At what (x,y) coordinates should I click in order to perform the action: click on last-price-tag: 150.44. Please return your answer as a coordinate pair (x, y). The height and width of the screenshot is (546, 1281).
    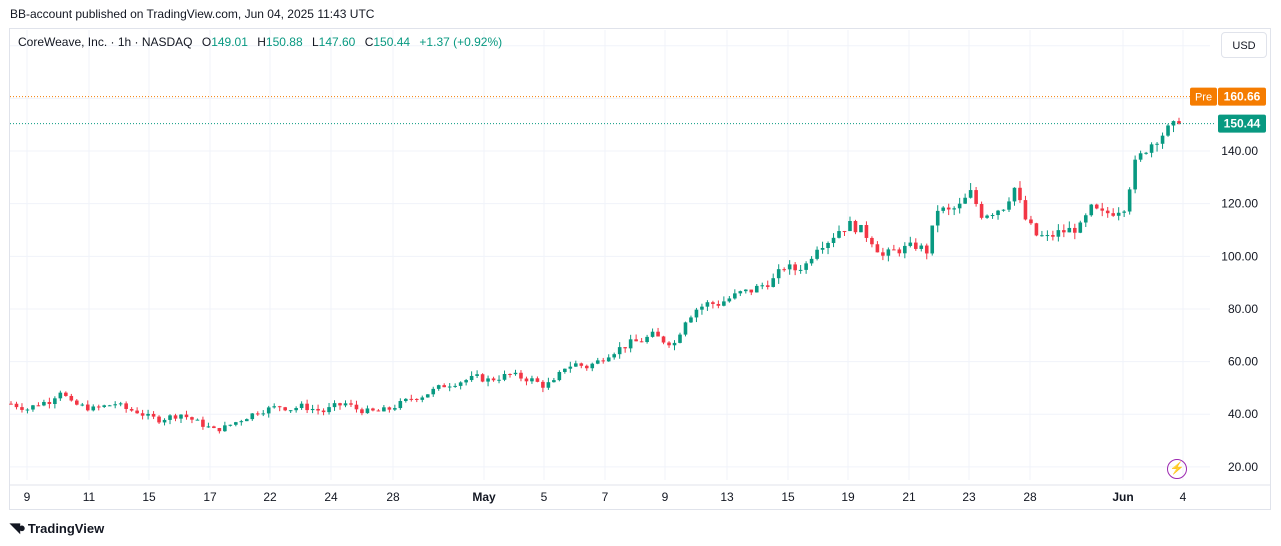
    Looking at the image, I should click on (1242, 124).